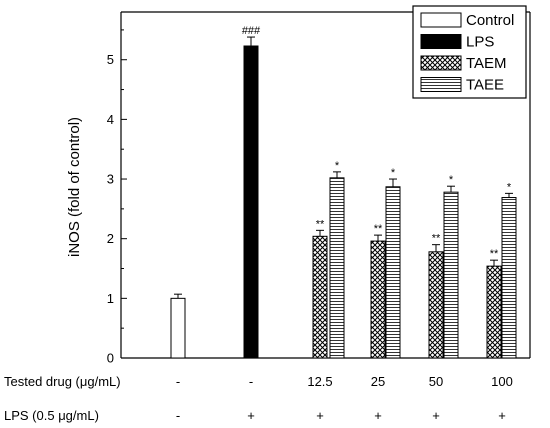  I want to click on legend-swatch-control, so click(441, 20).